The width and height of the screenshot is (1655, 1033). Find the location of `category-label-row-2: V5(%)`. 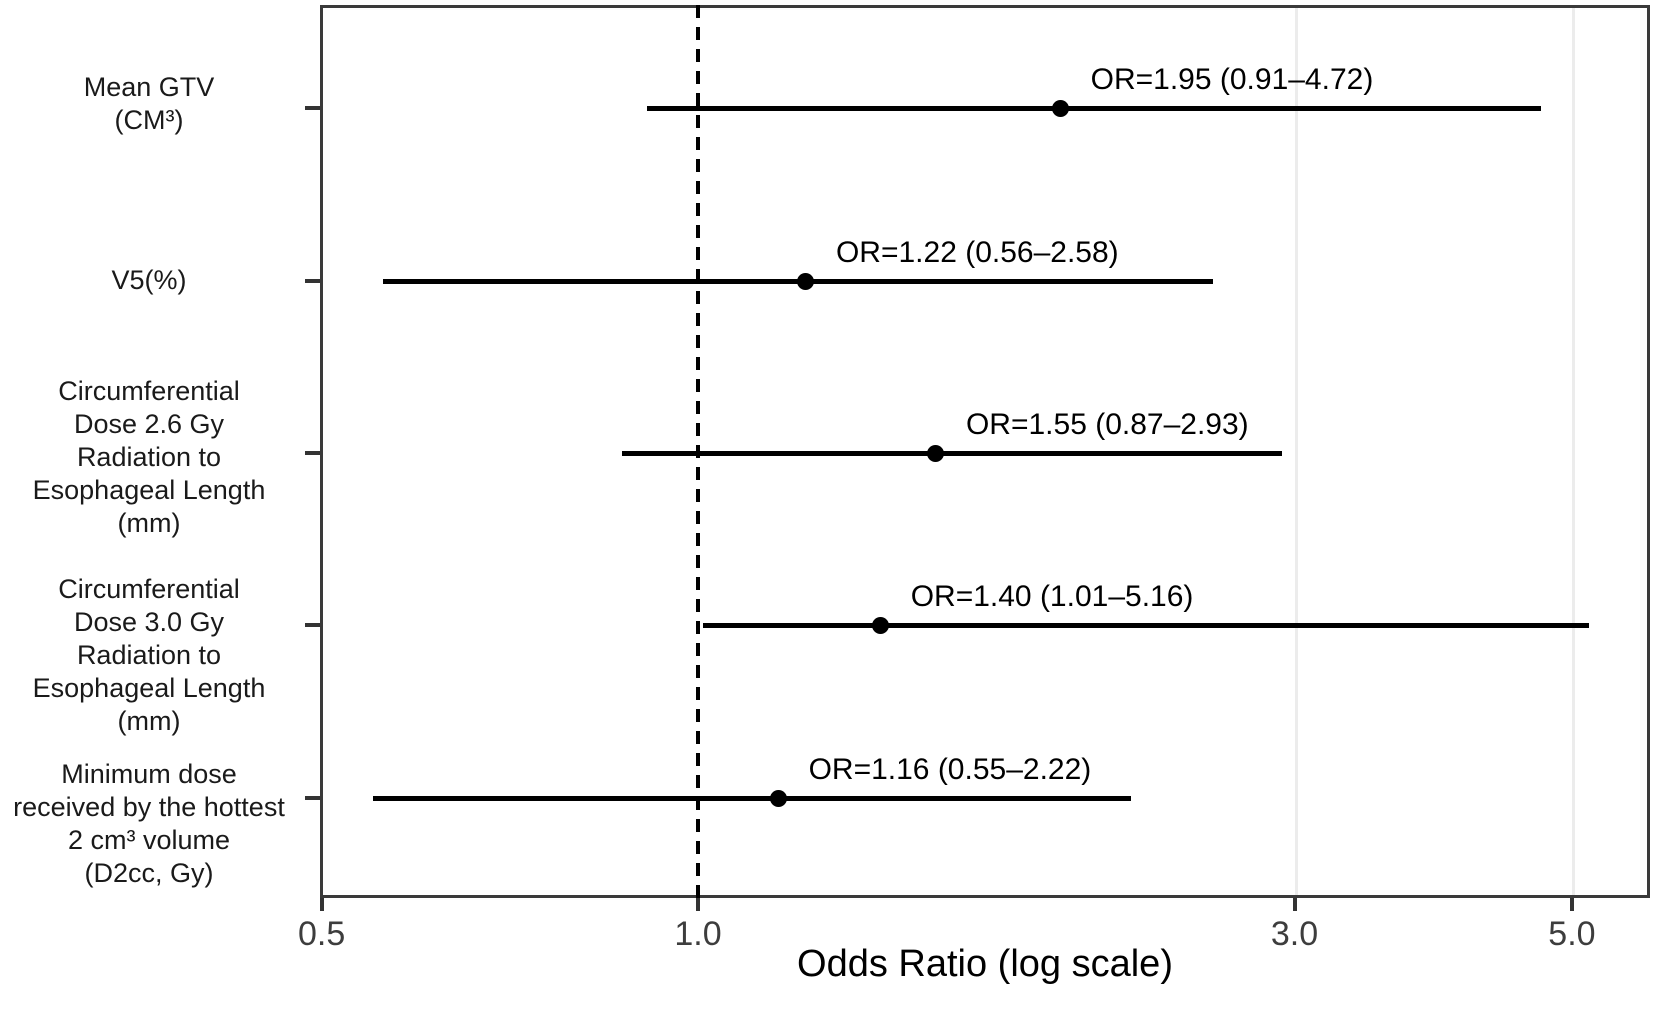

category-label-row-2: V5(%) is located at coordinates (149, 280).